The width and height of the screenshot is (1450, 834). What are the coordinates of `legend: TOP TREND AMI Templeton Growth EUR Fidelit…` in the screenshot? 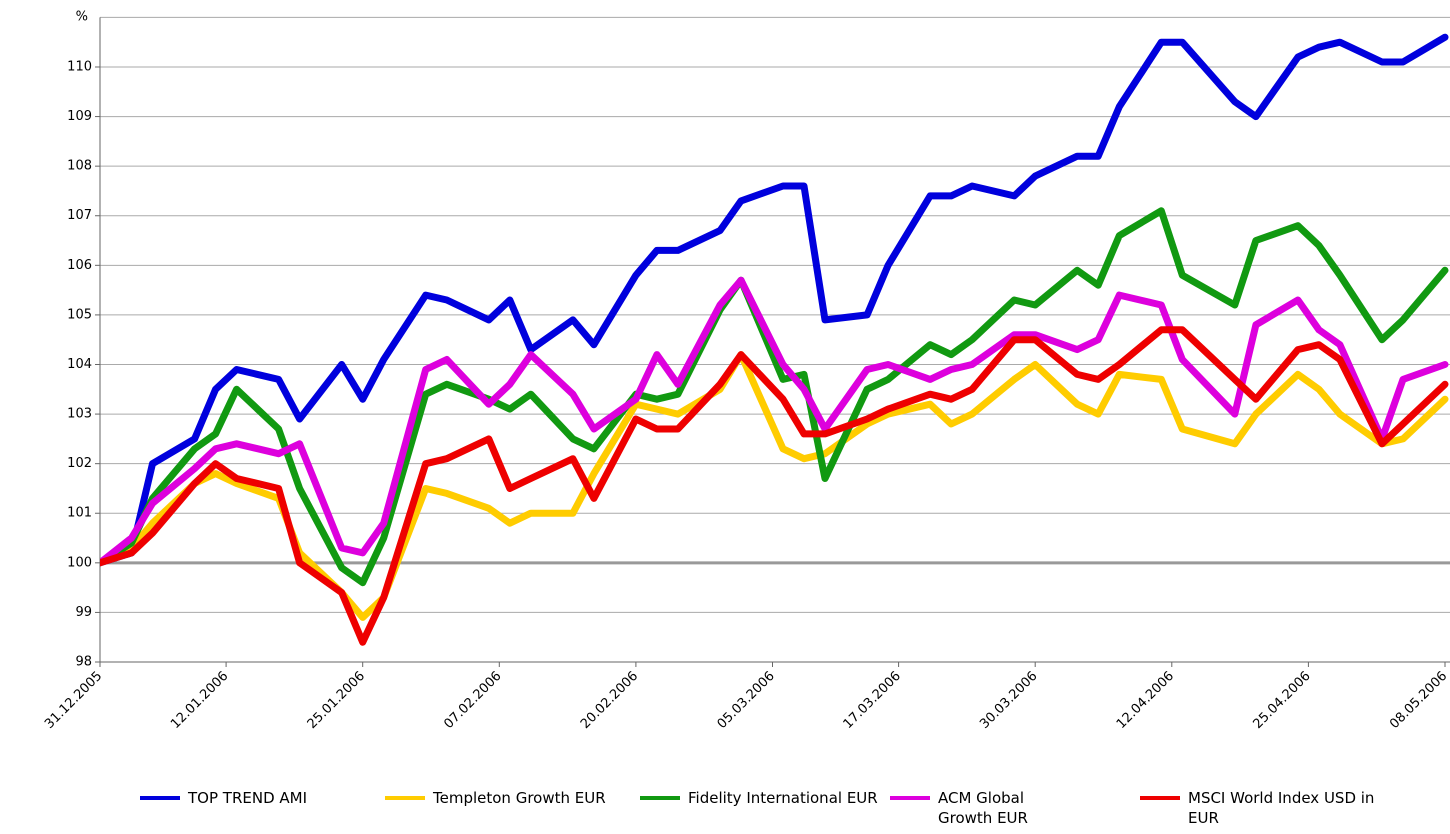 It's located at (725, 811).